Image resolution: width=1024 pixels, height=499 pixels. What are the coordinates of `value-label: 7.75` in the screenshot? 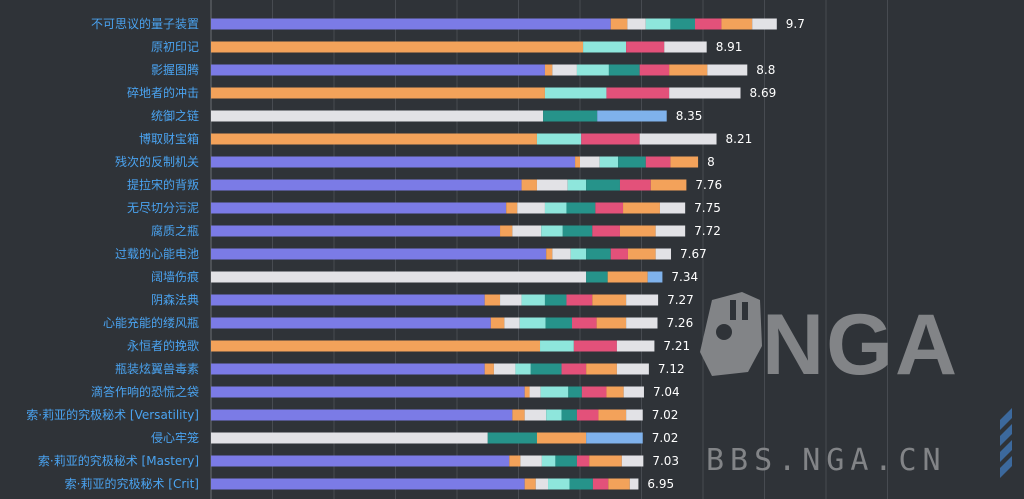 It's located at (707, 208).